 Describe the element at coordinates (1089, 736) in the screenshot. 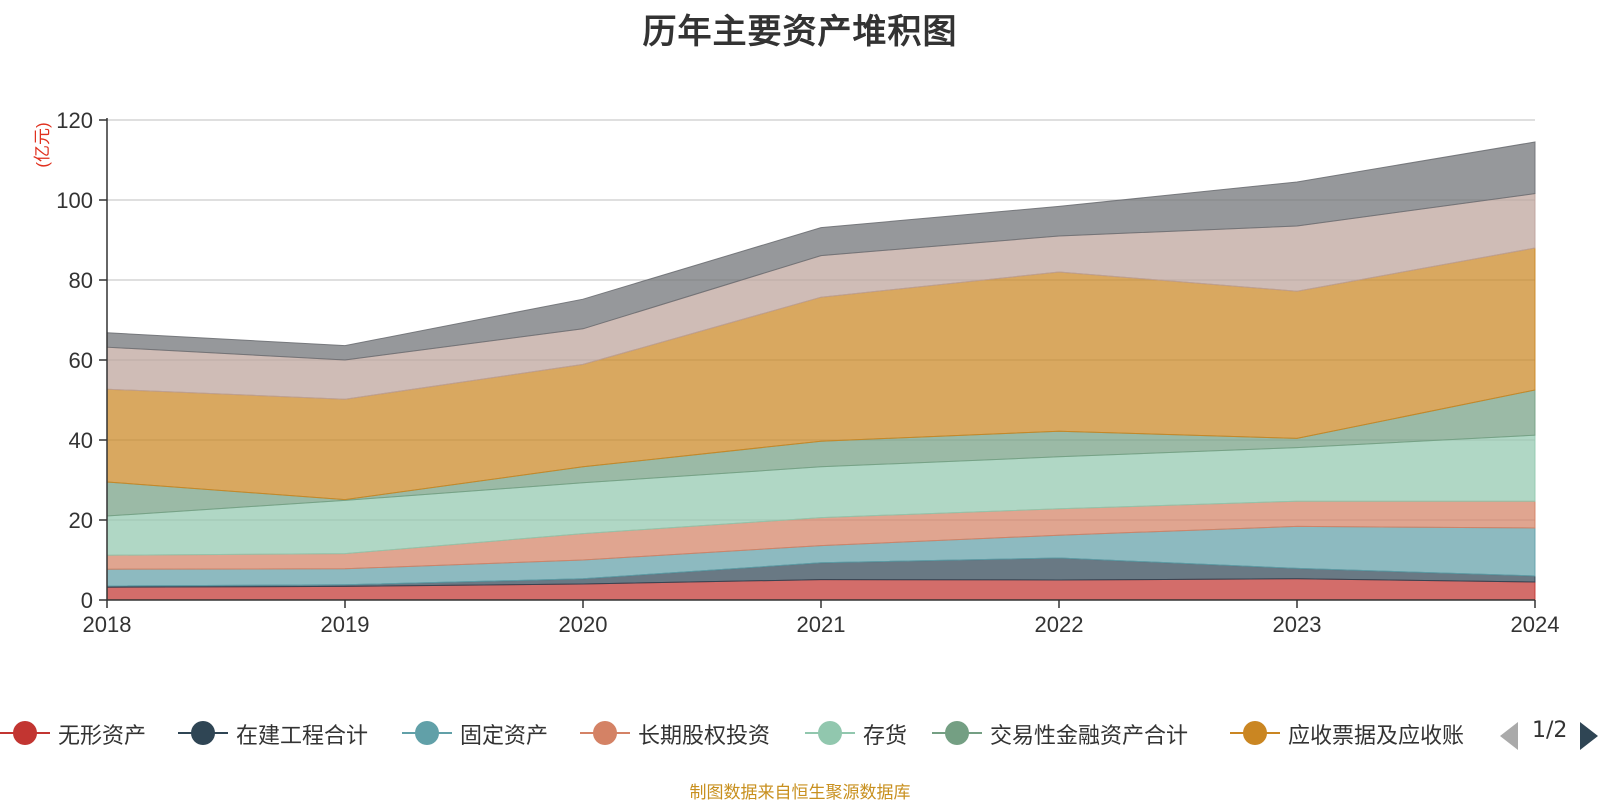

I see `legend-label: 交易性金融资产合计` at that location.